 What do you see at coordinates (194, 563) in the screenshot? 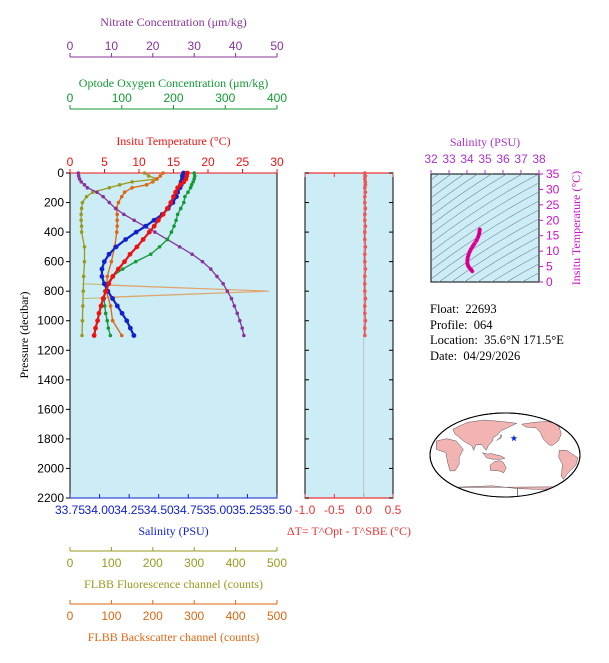
I see `fluorescence-tick-label: 300` at bounding box center [194, 563].